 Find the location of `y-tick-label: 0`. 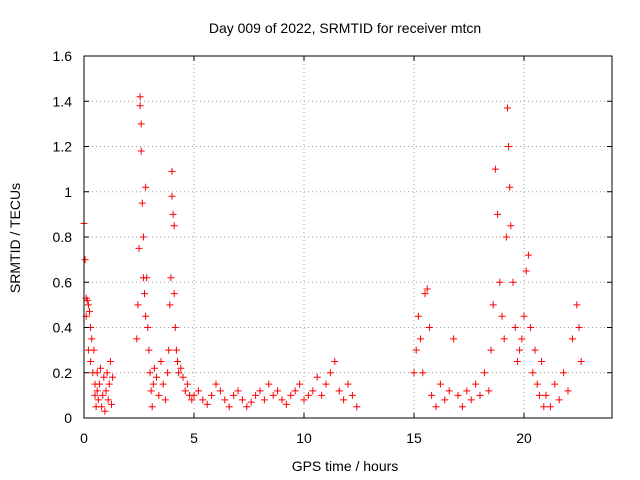

y-tick-label: 0 is located at coordinates (68, 418).